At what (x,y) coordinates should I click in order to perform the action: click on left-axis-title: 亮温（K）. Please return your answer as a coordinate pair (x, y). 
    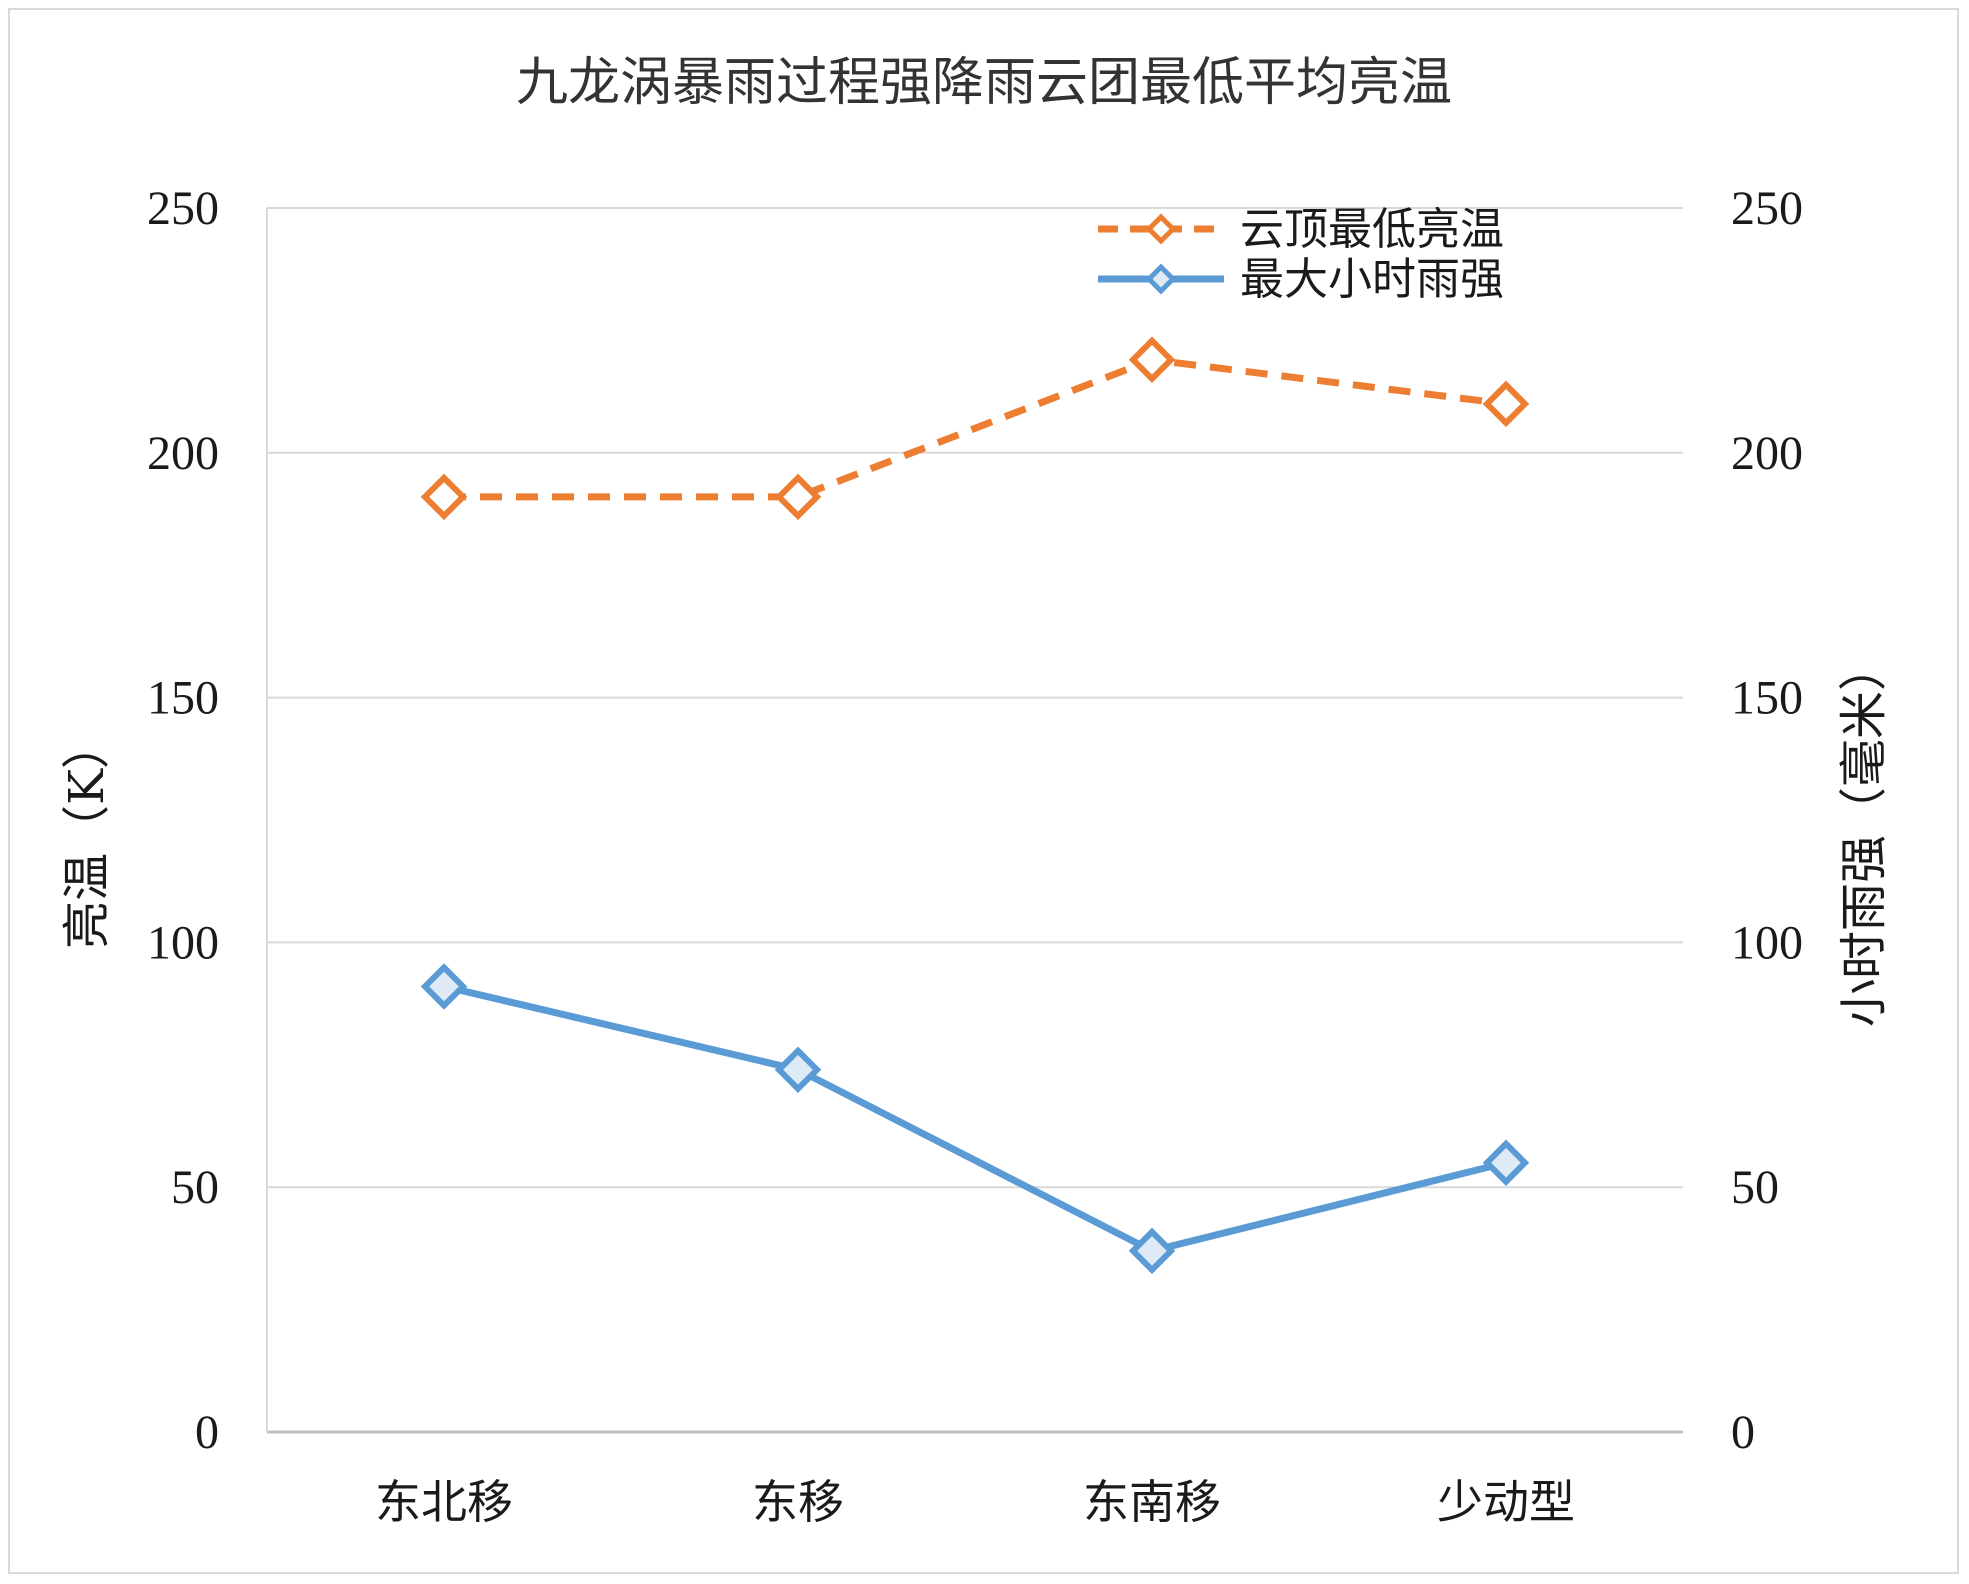
    Looking at the image, I should click on (87, 835).